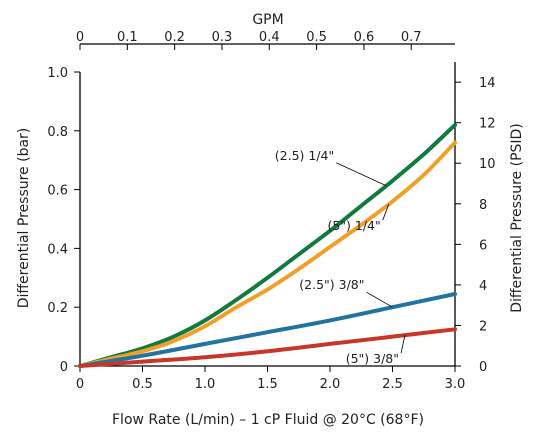 Image resolution: width=533 pixels, height=432 pixels. Describe the element at coordinates (483, 245) in the screenshot. I see `y2-tick-label: 6` at that location.